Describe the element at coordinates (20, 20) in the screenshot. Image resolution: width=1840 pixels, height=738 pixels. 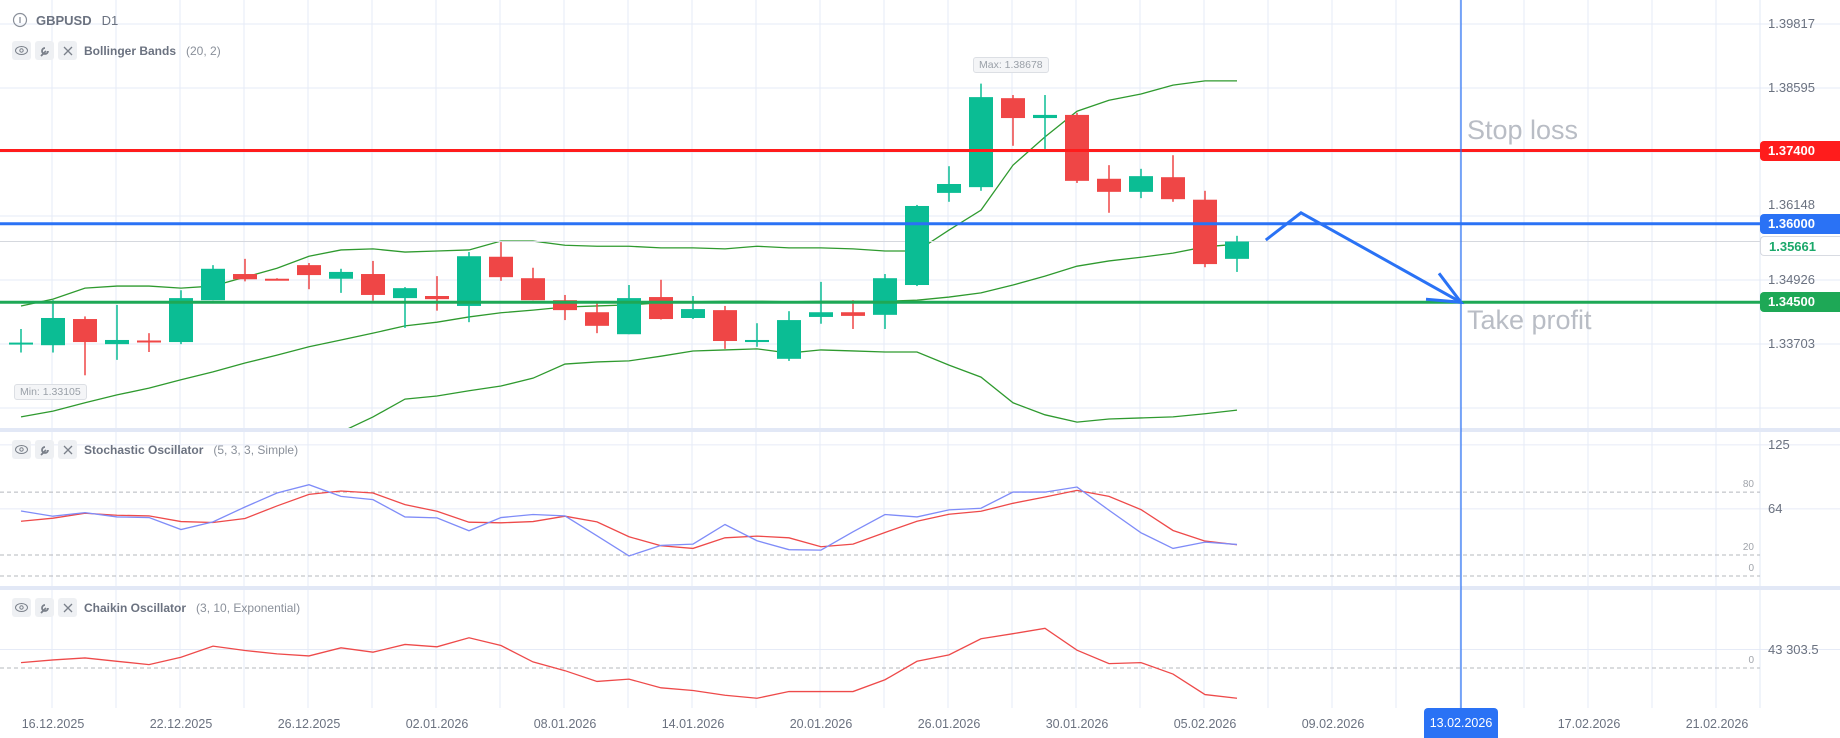
I see `info-icon` at that location.